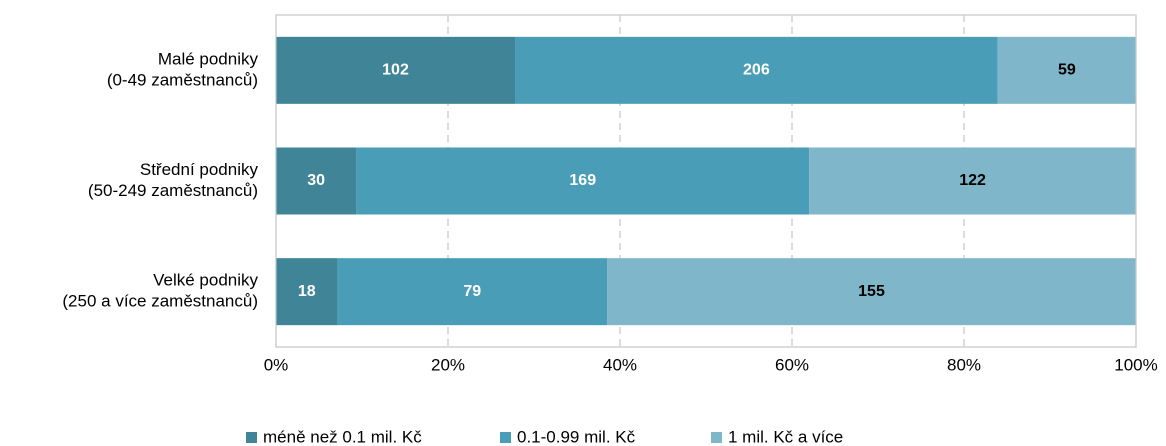  I want to click on y-tick-label-line: Malé podniky, so click(208, 59).